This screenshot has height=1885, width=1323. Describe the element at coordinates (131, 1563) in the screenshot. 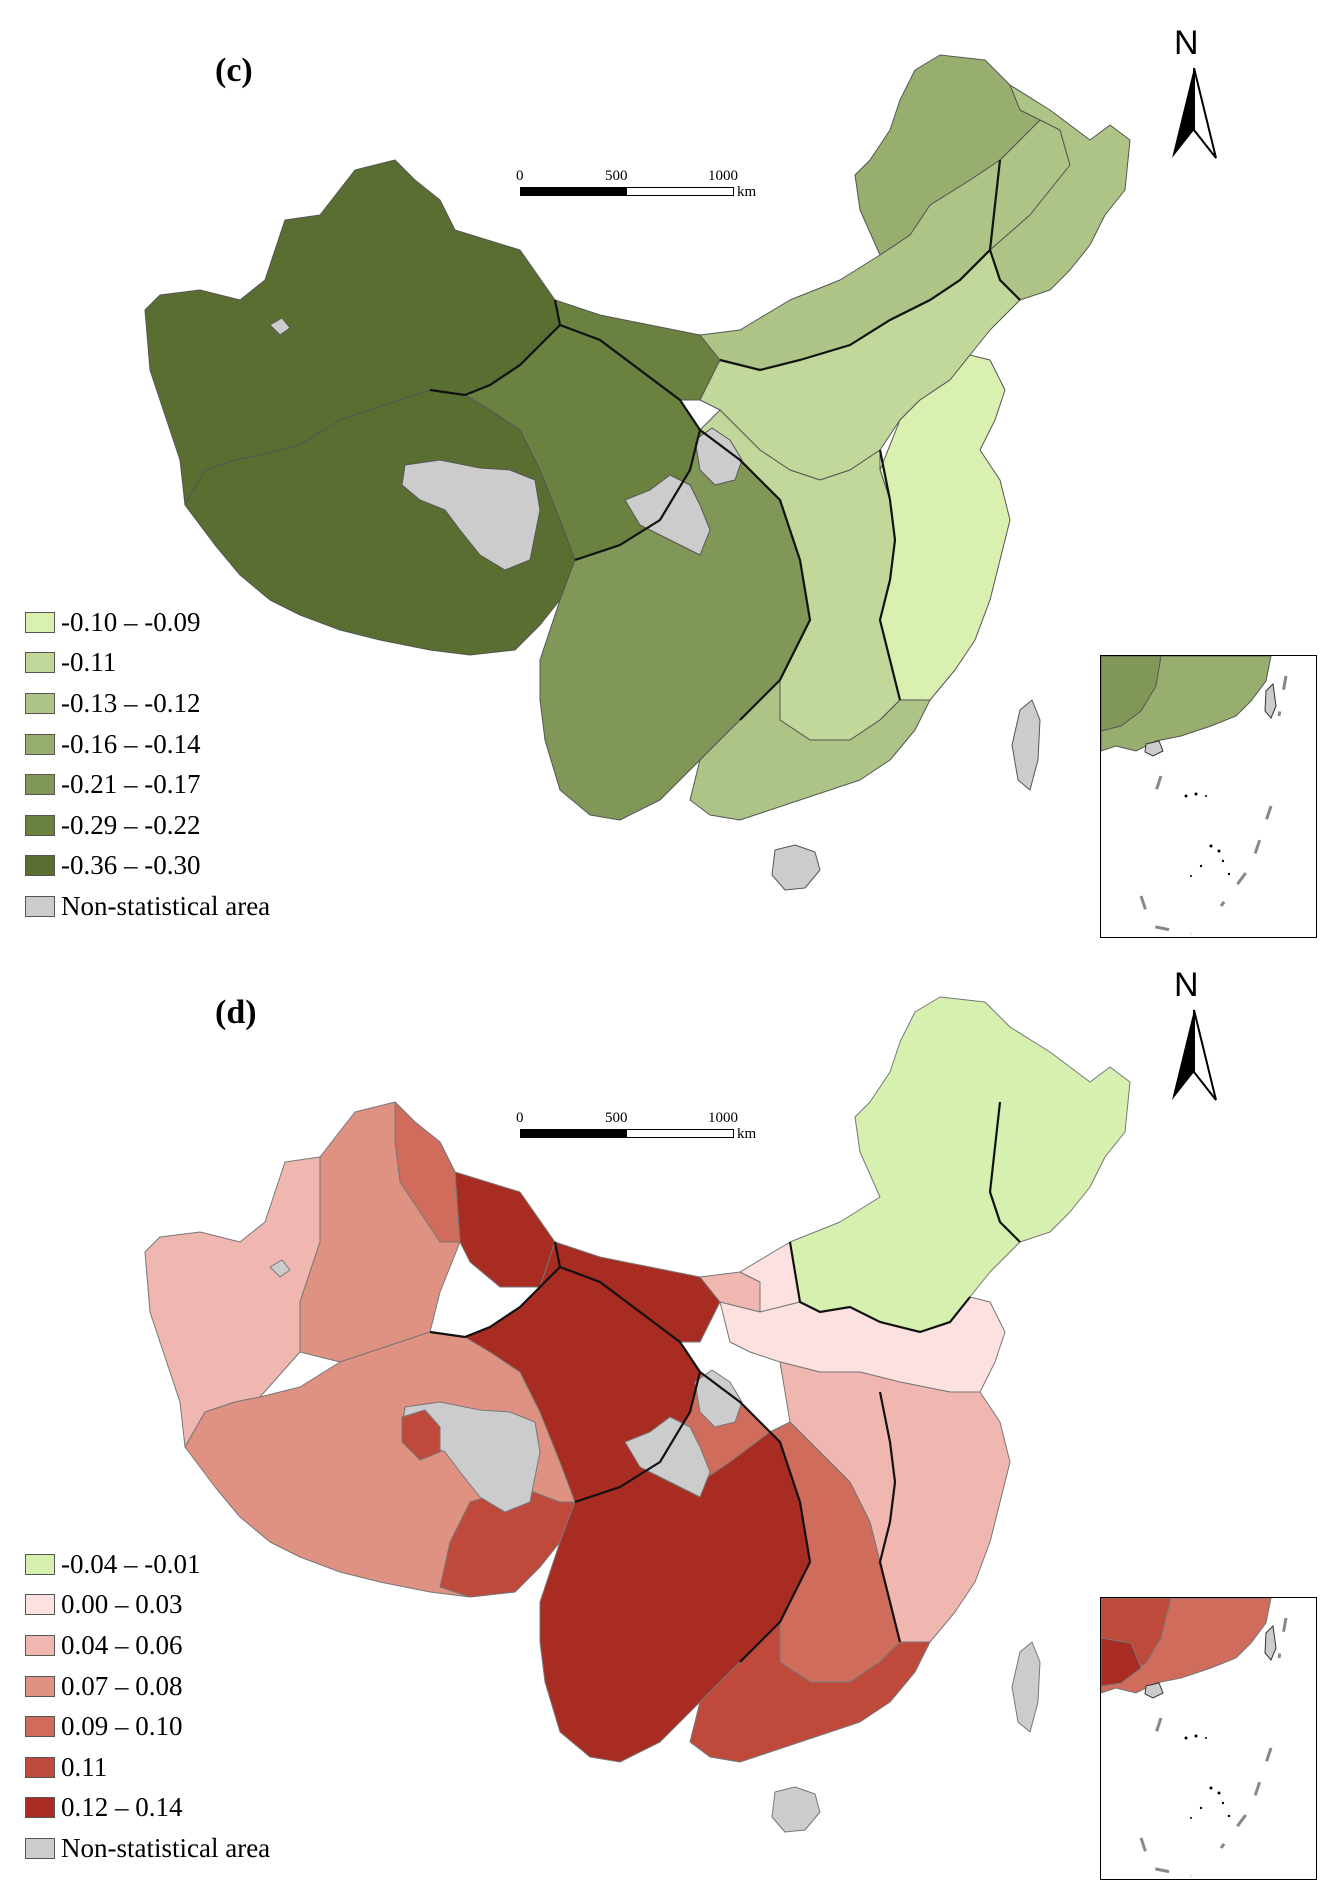

I see `legend-label: -0.04 – -0.01` at that location.